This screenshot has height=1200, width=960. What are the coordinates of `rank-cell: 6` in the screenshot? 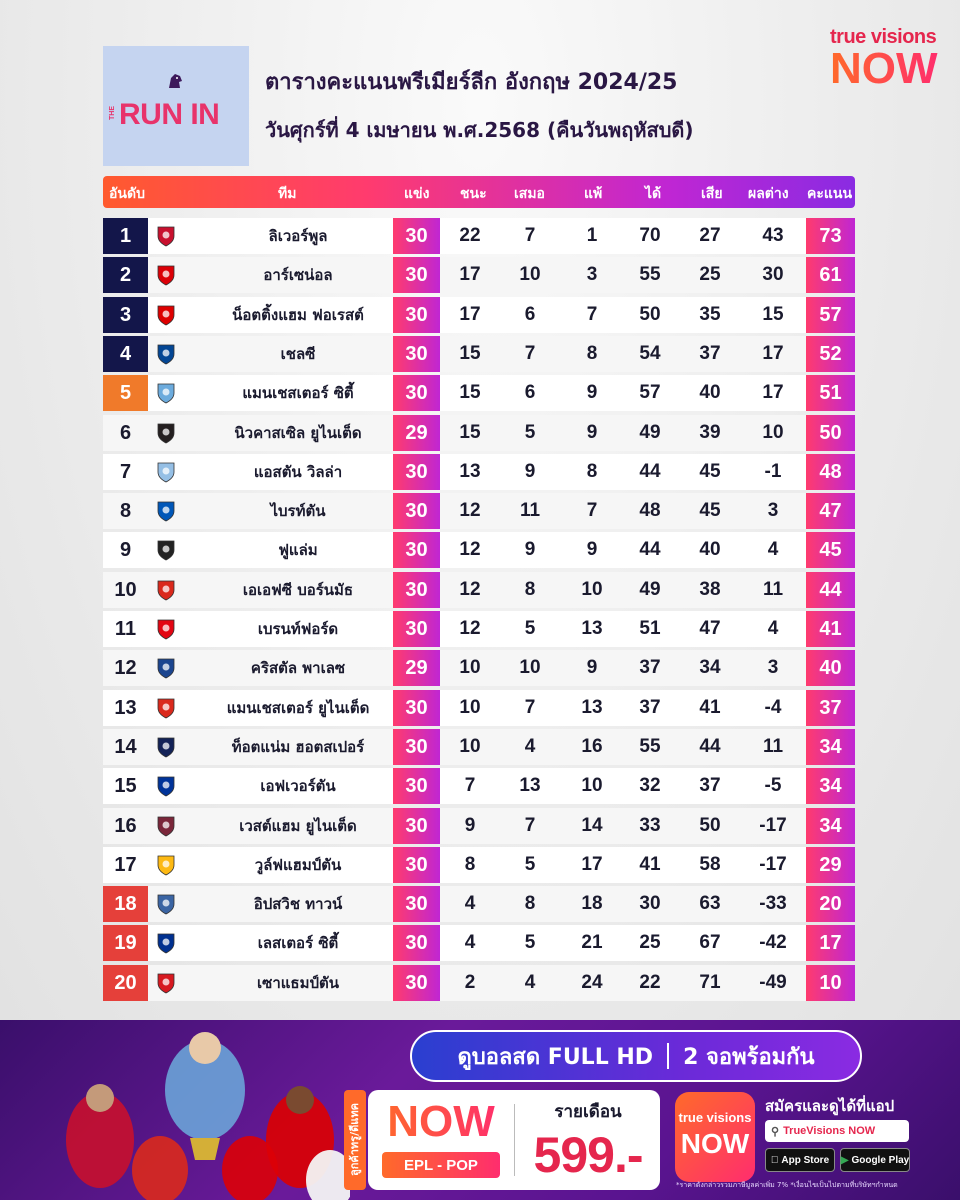 It's located at (125, 432).